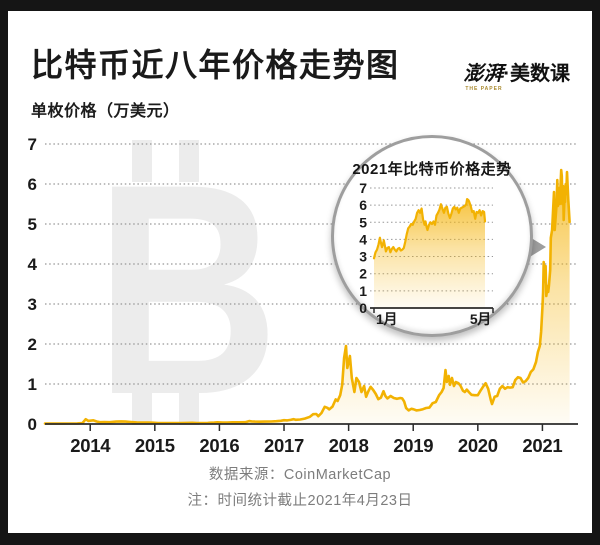 Image resolution: width=600 pixels, height=545 pixels. What do you see at coordinates (219, 445) in the screenshot?
I see `x-tick-label: 2016` at bounding box center [219, 445].